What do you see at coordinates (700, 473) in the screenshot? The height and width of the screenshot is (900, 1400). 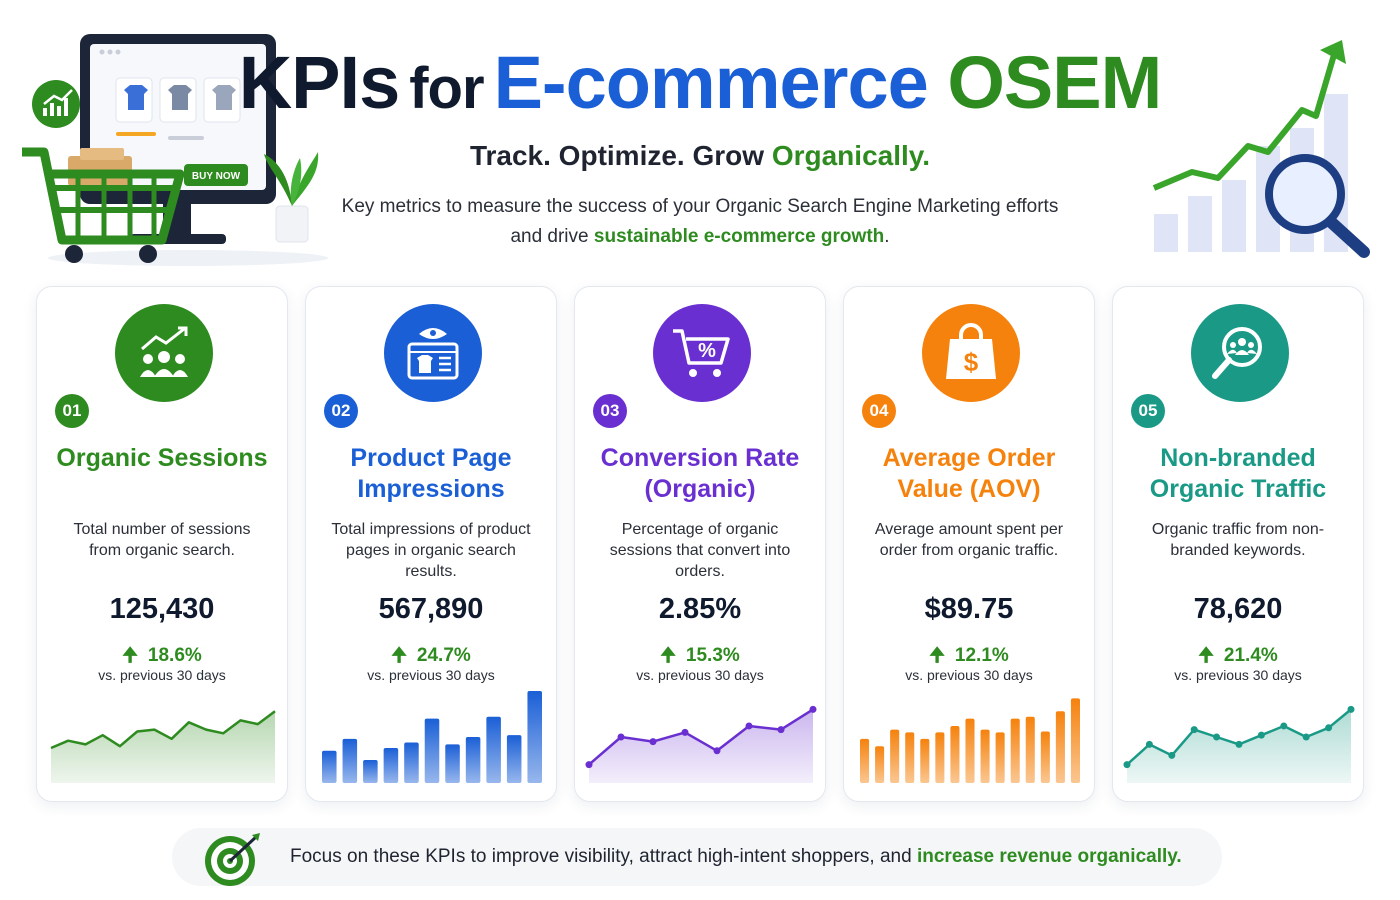 I see `kpi-title: Conversion Rate (Organic)` at bounding box center [700, 473].